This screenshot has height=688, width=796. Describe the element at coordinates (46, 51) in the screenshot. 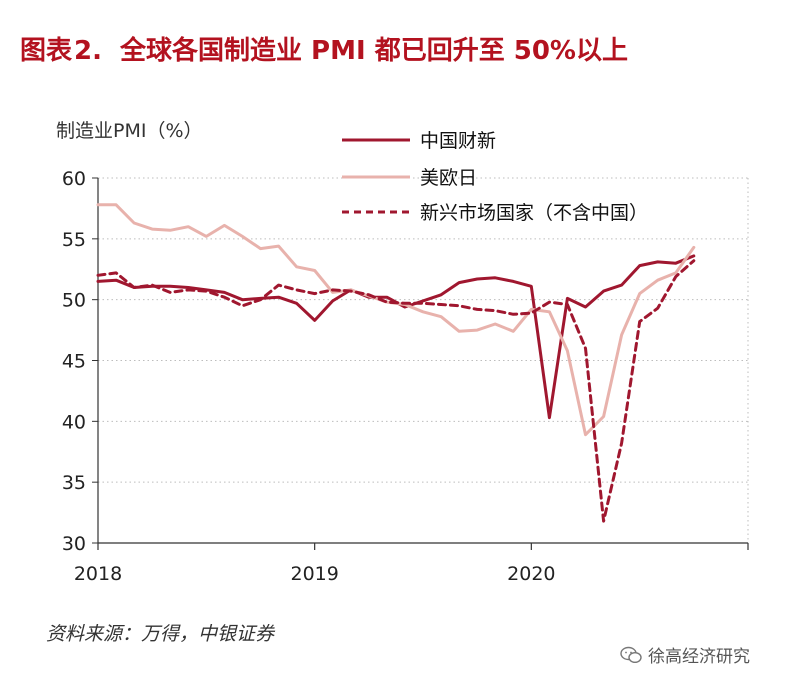

I see `title-prefix: 图表` at that location.